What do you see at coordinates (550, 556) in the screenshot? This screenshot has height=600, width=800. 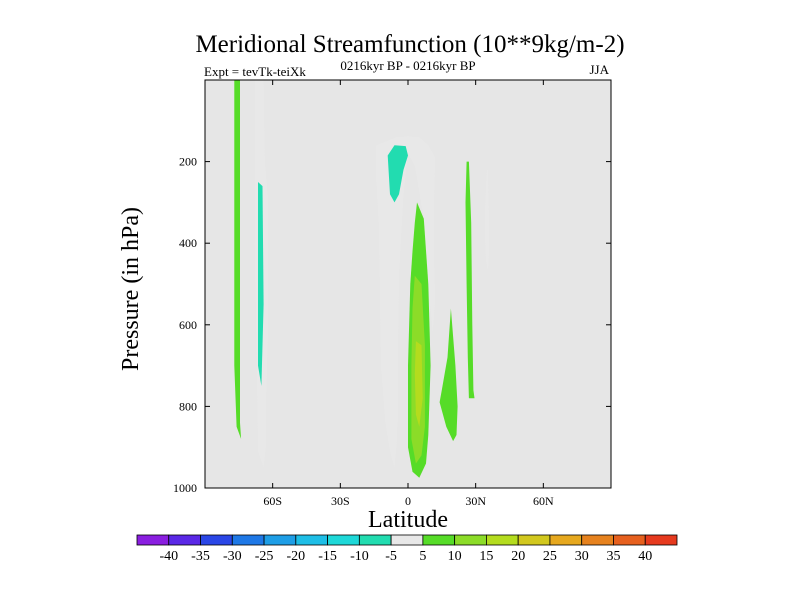 I see `colorbar-label-12: 25` at bounding box center [550, 556].